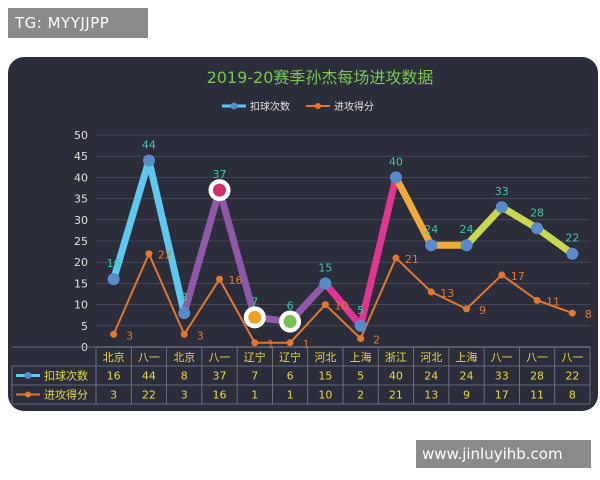 The image size is (600, 480). Describe the element at coordinates (502, 191) in the screenshot. I see `series1-data-label: 33` at that location.